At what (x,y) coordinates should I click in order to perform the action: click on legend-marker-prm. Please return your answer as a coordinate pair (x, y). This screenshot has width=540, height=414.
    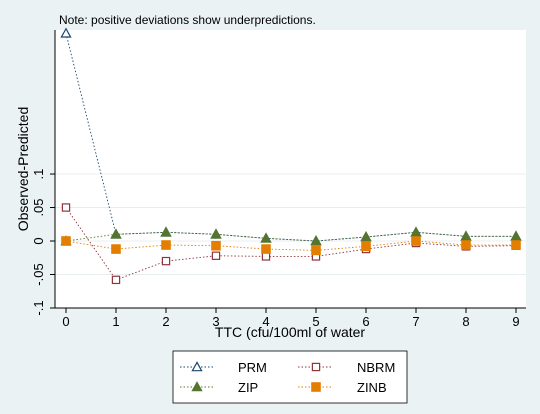
    Looking at the image, I should click on (197, 366).